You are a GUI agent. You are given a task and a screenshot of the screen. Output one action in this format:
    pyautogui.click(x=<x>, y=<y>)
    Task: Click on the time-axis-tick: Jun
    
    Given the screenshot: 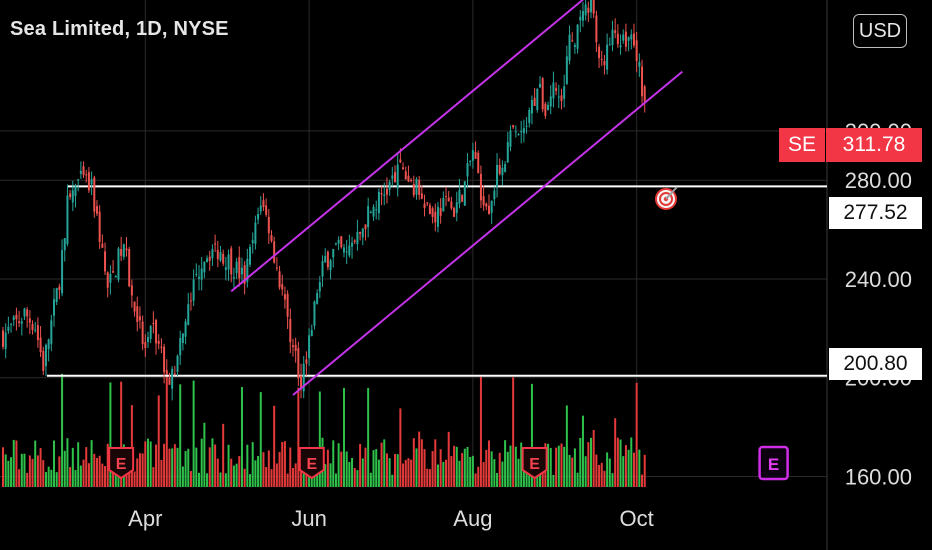 What is the action you would take?
    pyautogui.click(x=308, y=518)
    